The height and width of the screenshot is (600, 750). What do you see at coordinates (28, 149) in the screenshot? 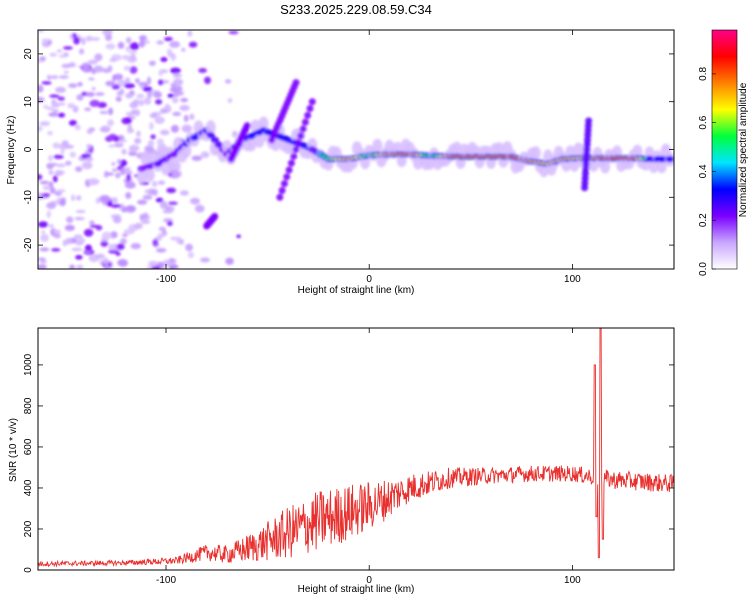
I see `spectrogram-y-tick-label: 0` at bounding box center [28, 149].